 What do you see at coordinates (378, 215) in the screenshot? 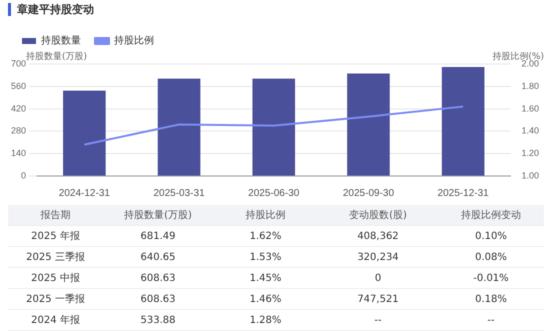
I see `text: 变动股数(股)` at bounding box center [378, 215].